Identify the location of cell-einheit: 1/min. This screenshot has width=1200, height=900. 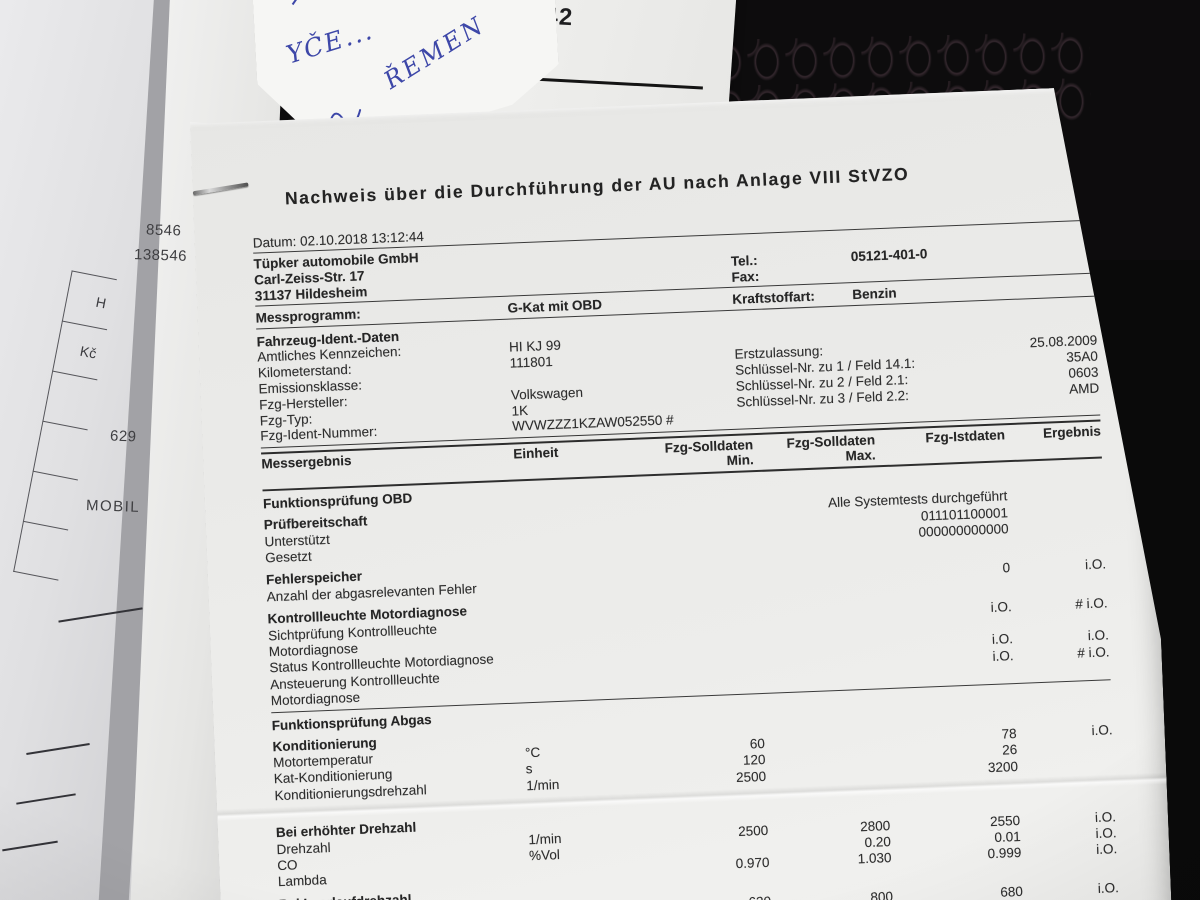
(543, 785).